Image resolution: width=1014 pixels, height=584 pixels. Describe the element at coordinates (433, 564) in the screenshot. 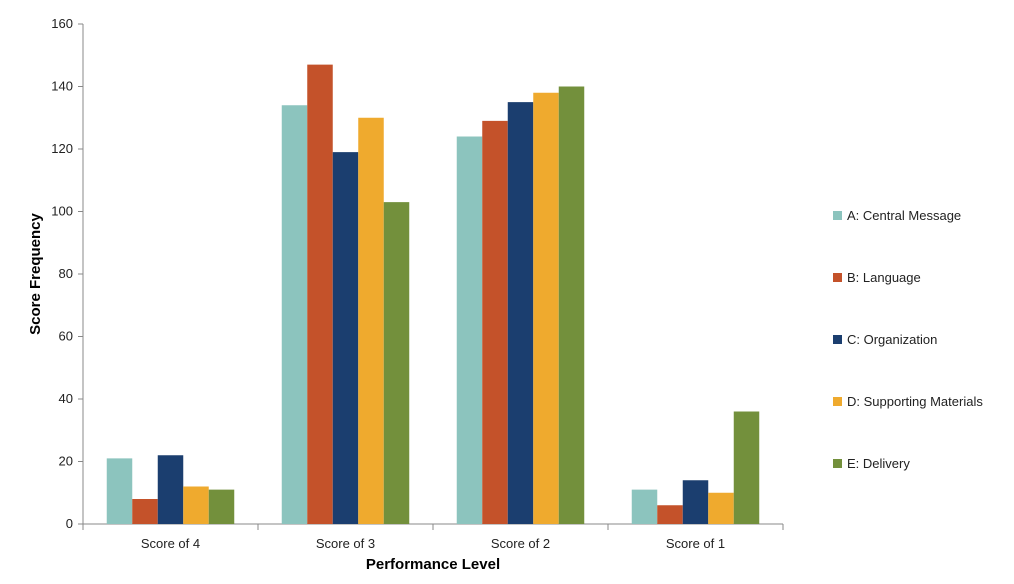

I see `x-axis-title: Performance Level` at that location.